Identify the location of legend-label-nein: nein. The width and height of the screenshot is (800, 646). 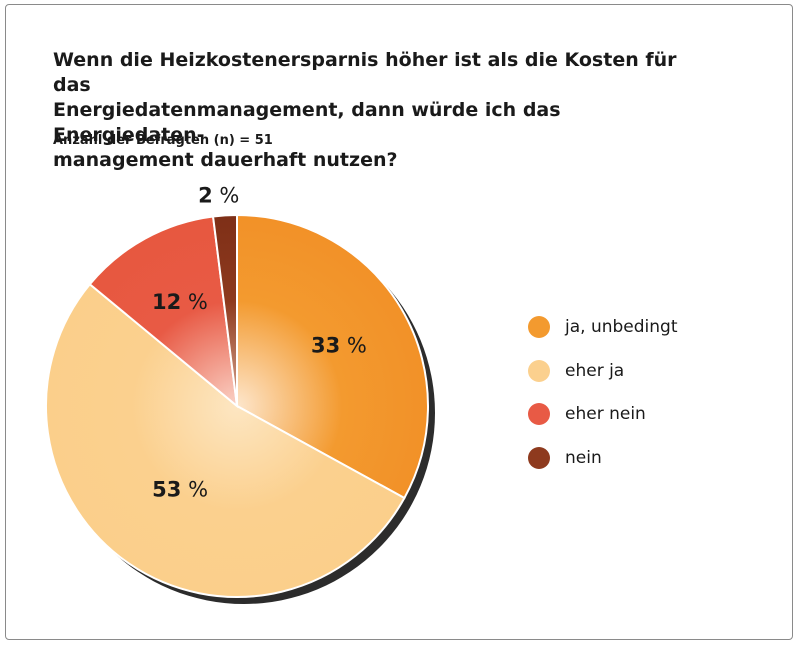
(583, 457).